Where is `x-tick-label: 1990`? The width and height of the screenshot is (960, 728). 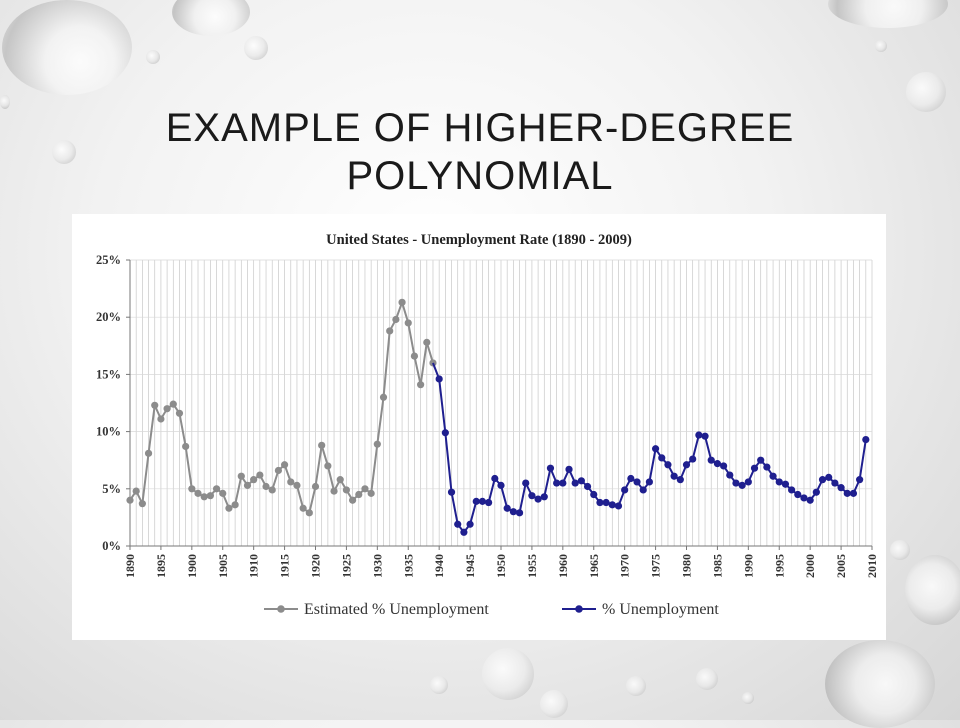 x-tick-label: 1990 is located at coordinates (748, 566).